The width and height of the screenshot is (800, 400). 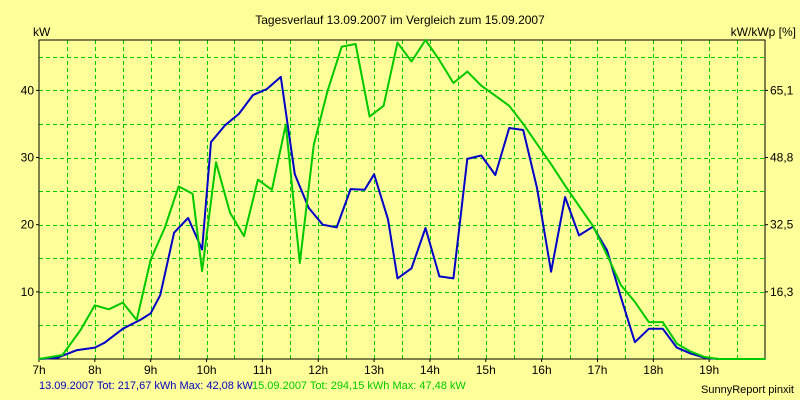 I want to click on y-tick-label-right: 16,3, so click(x=782, y=292).